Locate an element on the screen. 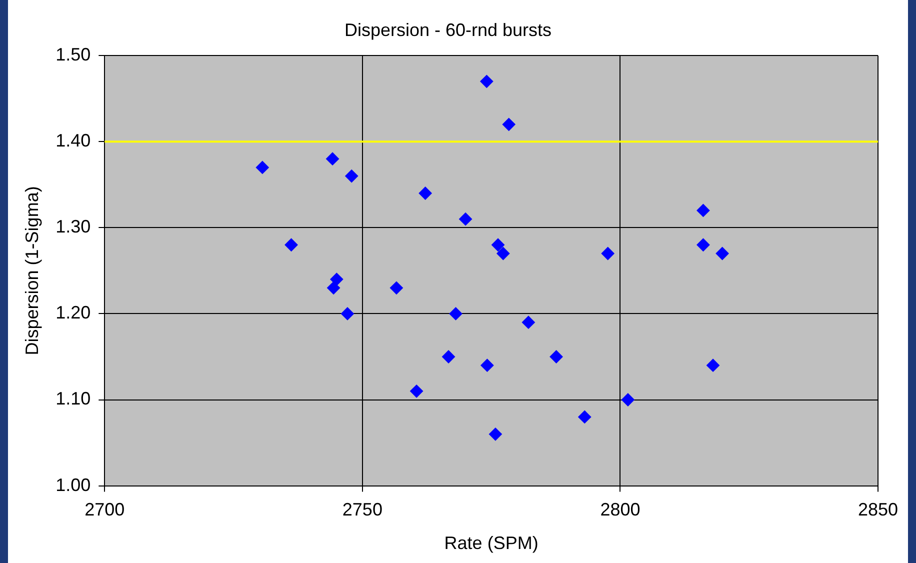  y-tick-label: 1.50 is located at coordinates (73, 54).